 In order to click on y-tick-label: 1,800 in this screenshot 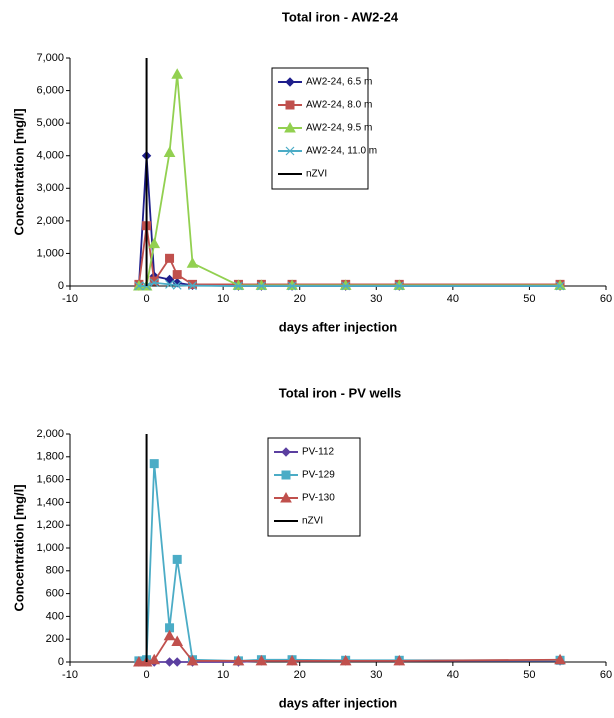, I will do `click(50, 457)`.